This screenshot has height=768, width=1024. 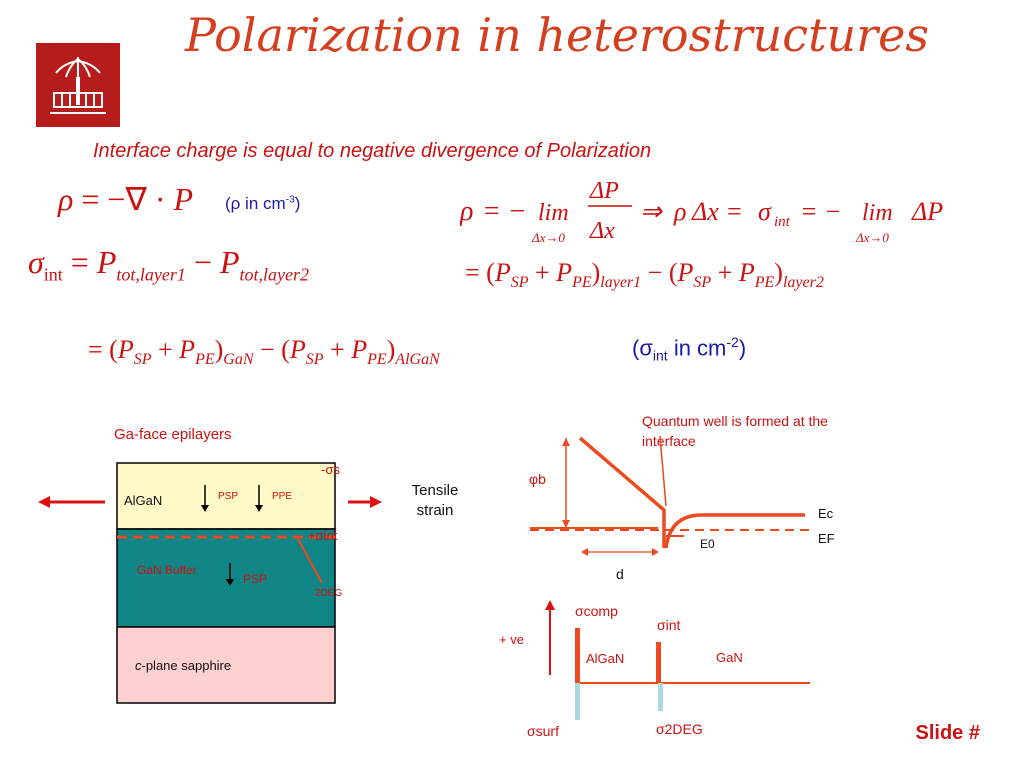 What do you see at coordinates (947, 733) in the screenshot?
I see `slide-number: Slide #` at bounding box center [947, 733].